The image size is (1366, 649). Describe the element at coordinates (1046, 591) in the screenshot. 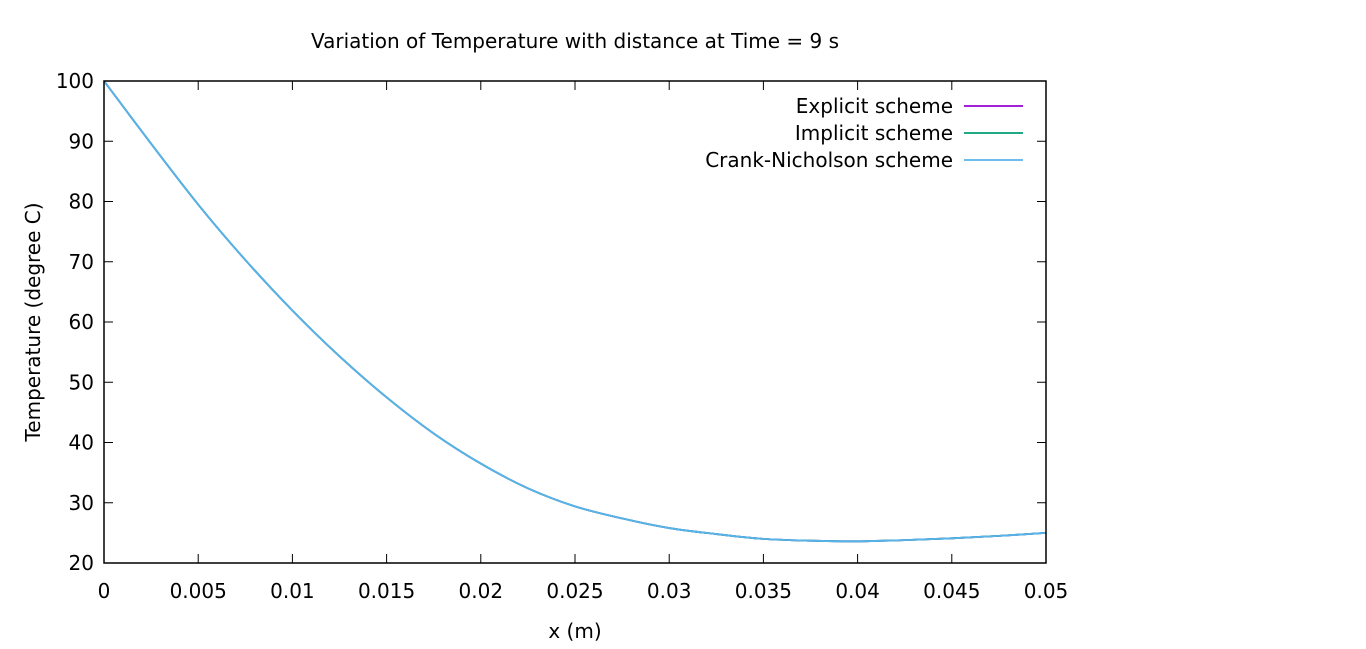

I see `x-tick-label: 0.05` at that location.